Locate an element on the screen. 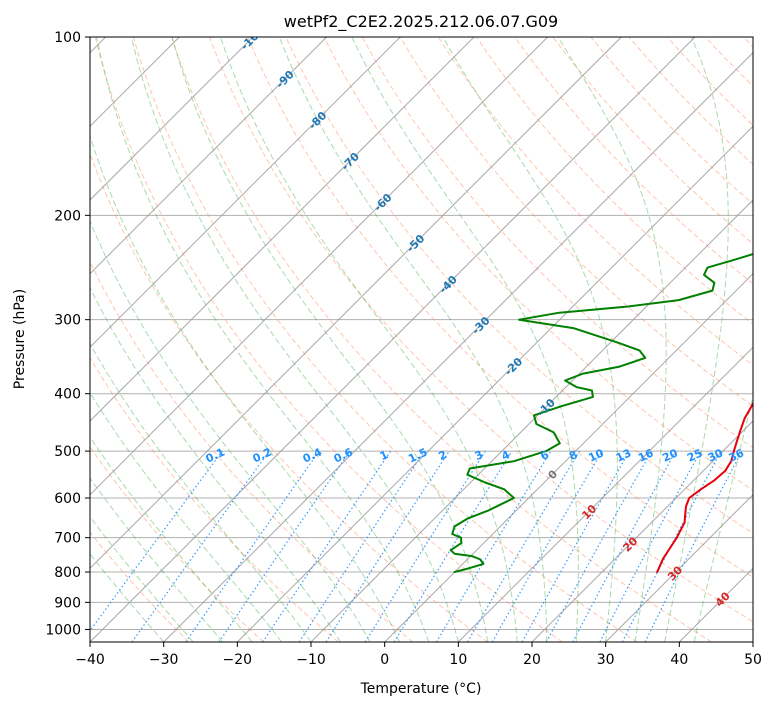 The image size is (775, 708). mixing-ratio-label: 0.6 is located at coordinates (343, 455).